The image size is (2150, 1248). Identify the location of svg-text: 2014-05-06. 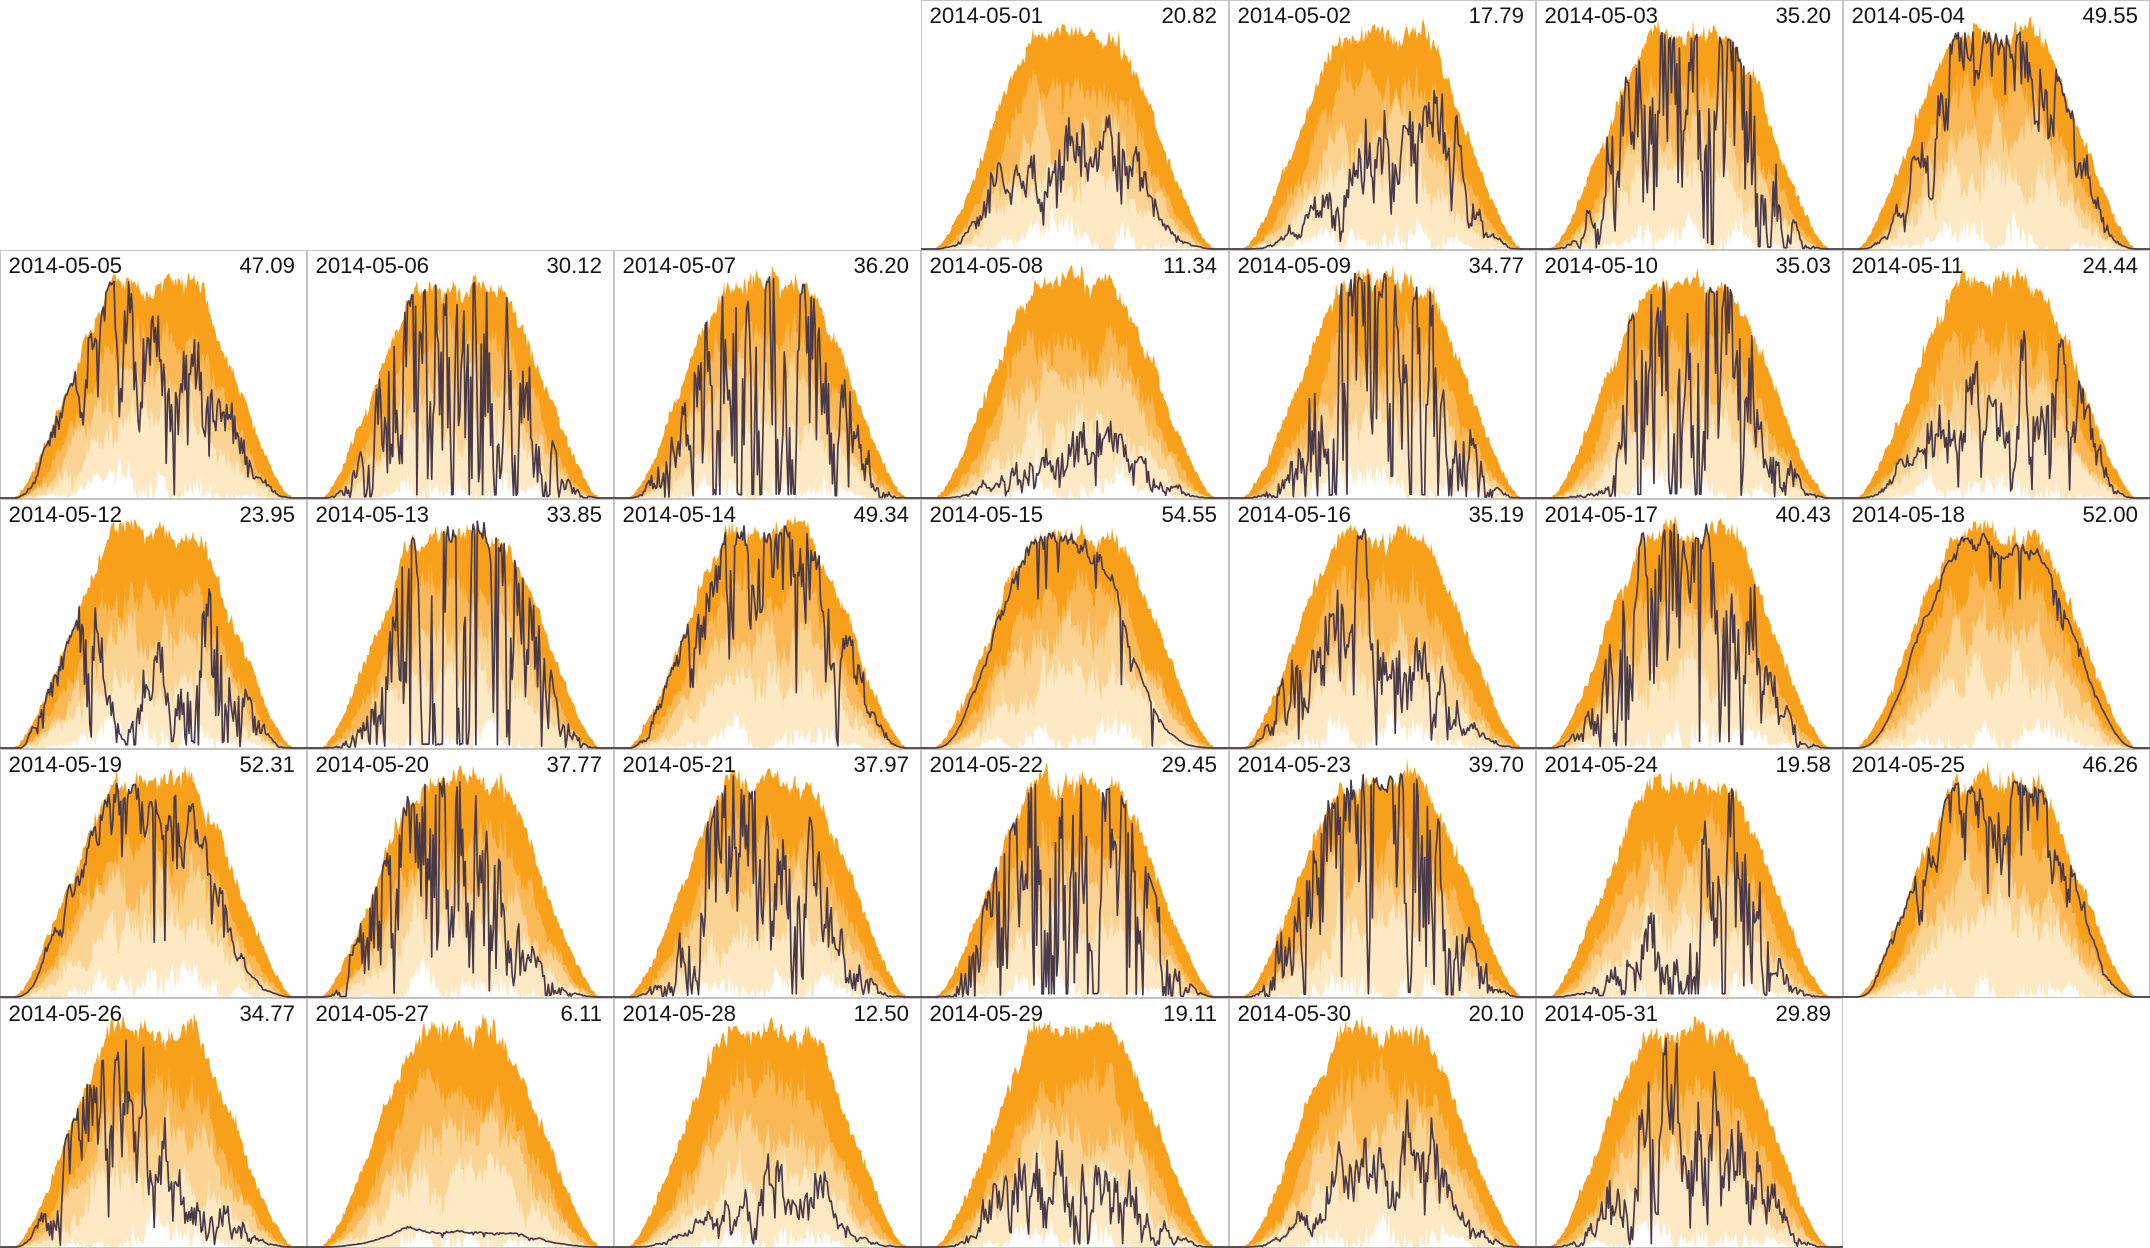
(373, 265).